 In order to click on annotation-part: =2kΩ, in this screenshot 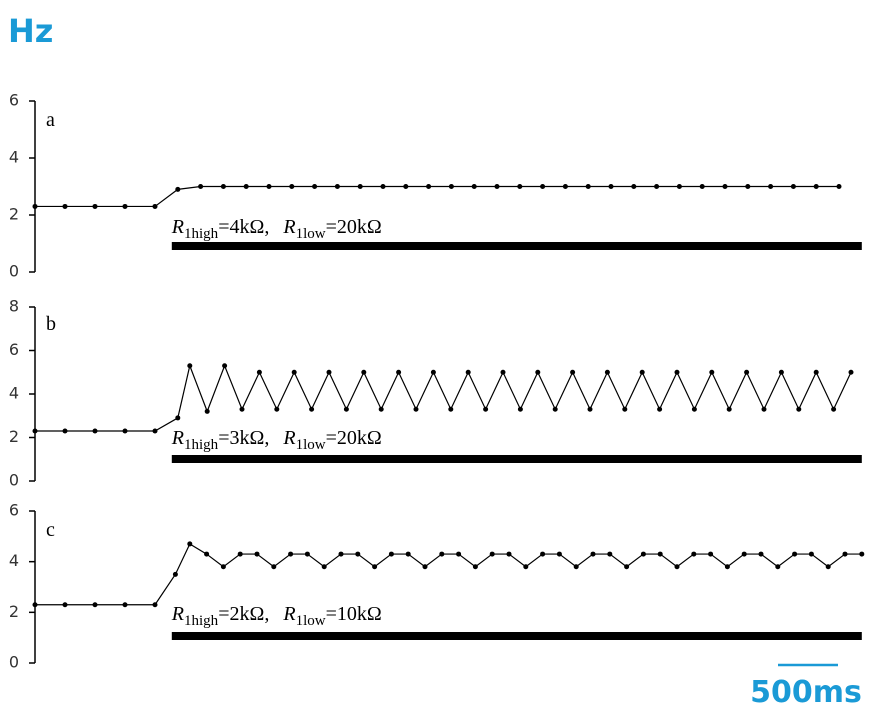, I will do `click(243, 614)`.